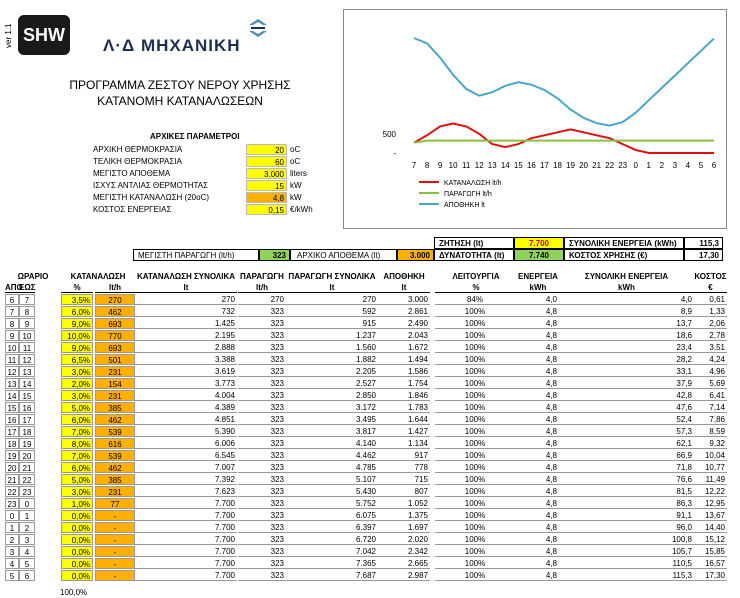 This screenshot has height=598, width=740. What do you see at coordinates (564, 82) in the screenshot?
I see `series-line` at bounding box center [564, 82].